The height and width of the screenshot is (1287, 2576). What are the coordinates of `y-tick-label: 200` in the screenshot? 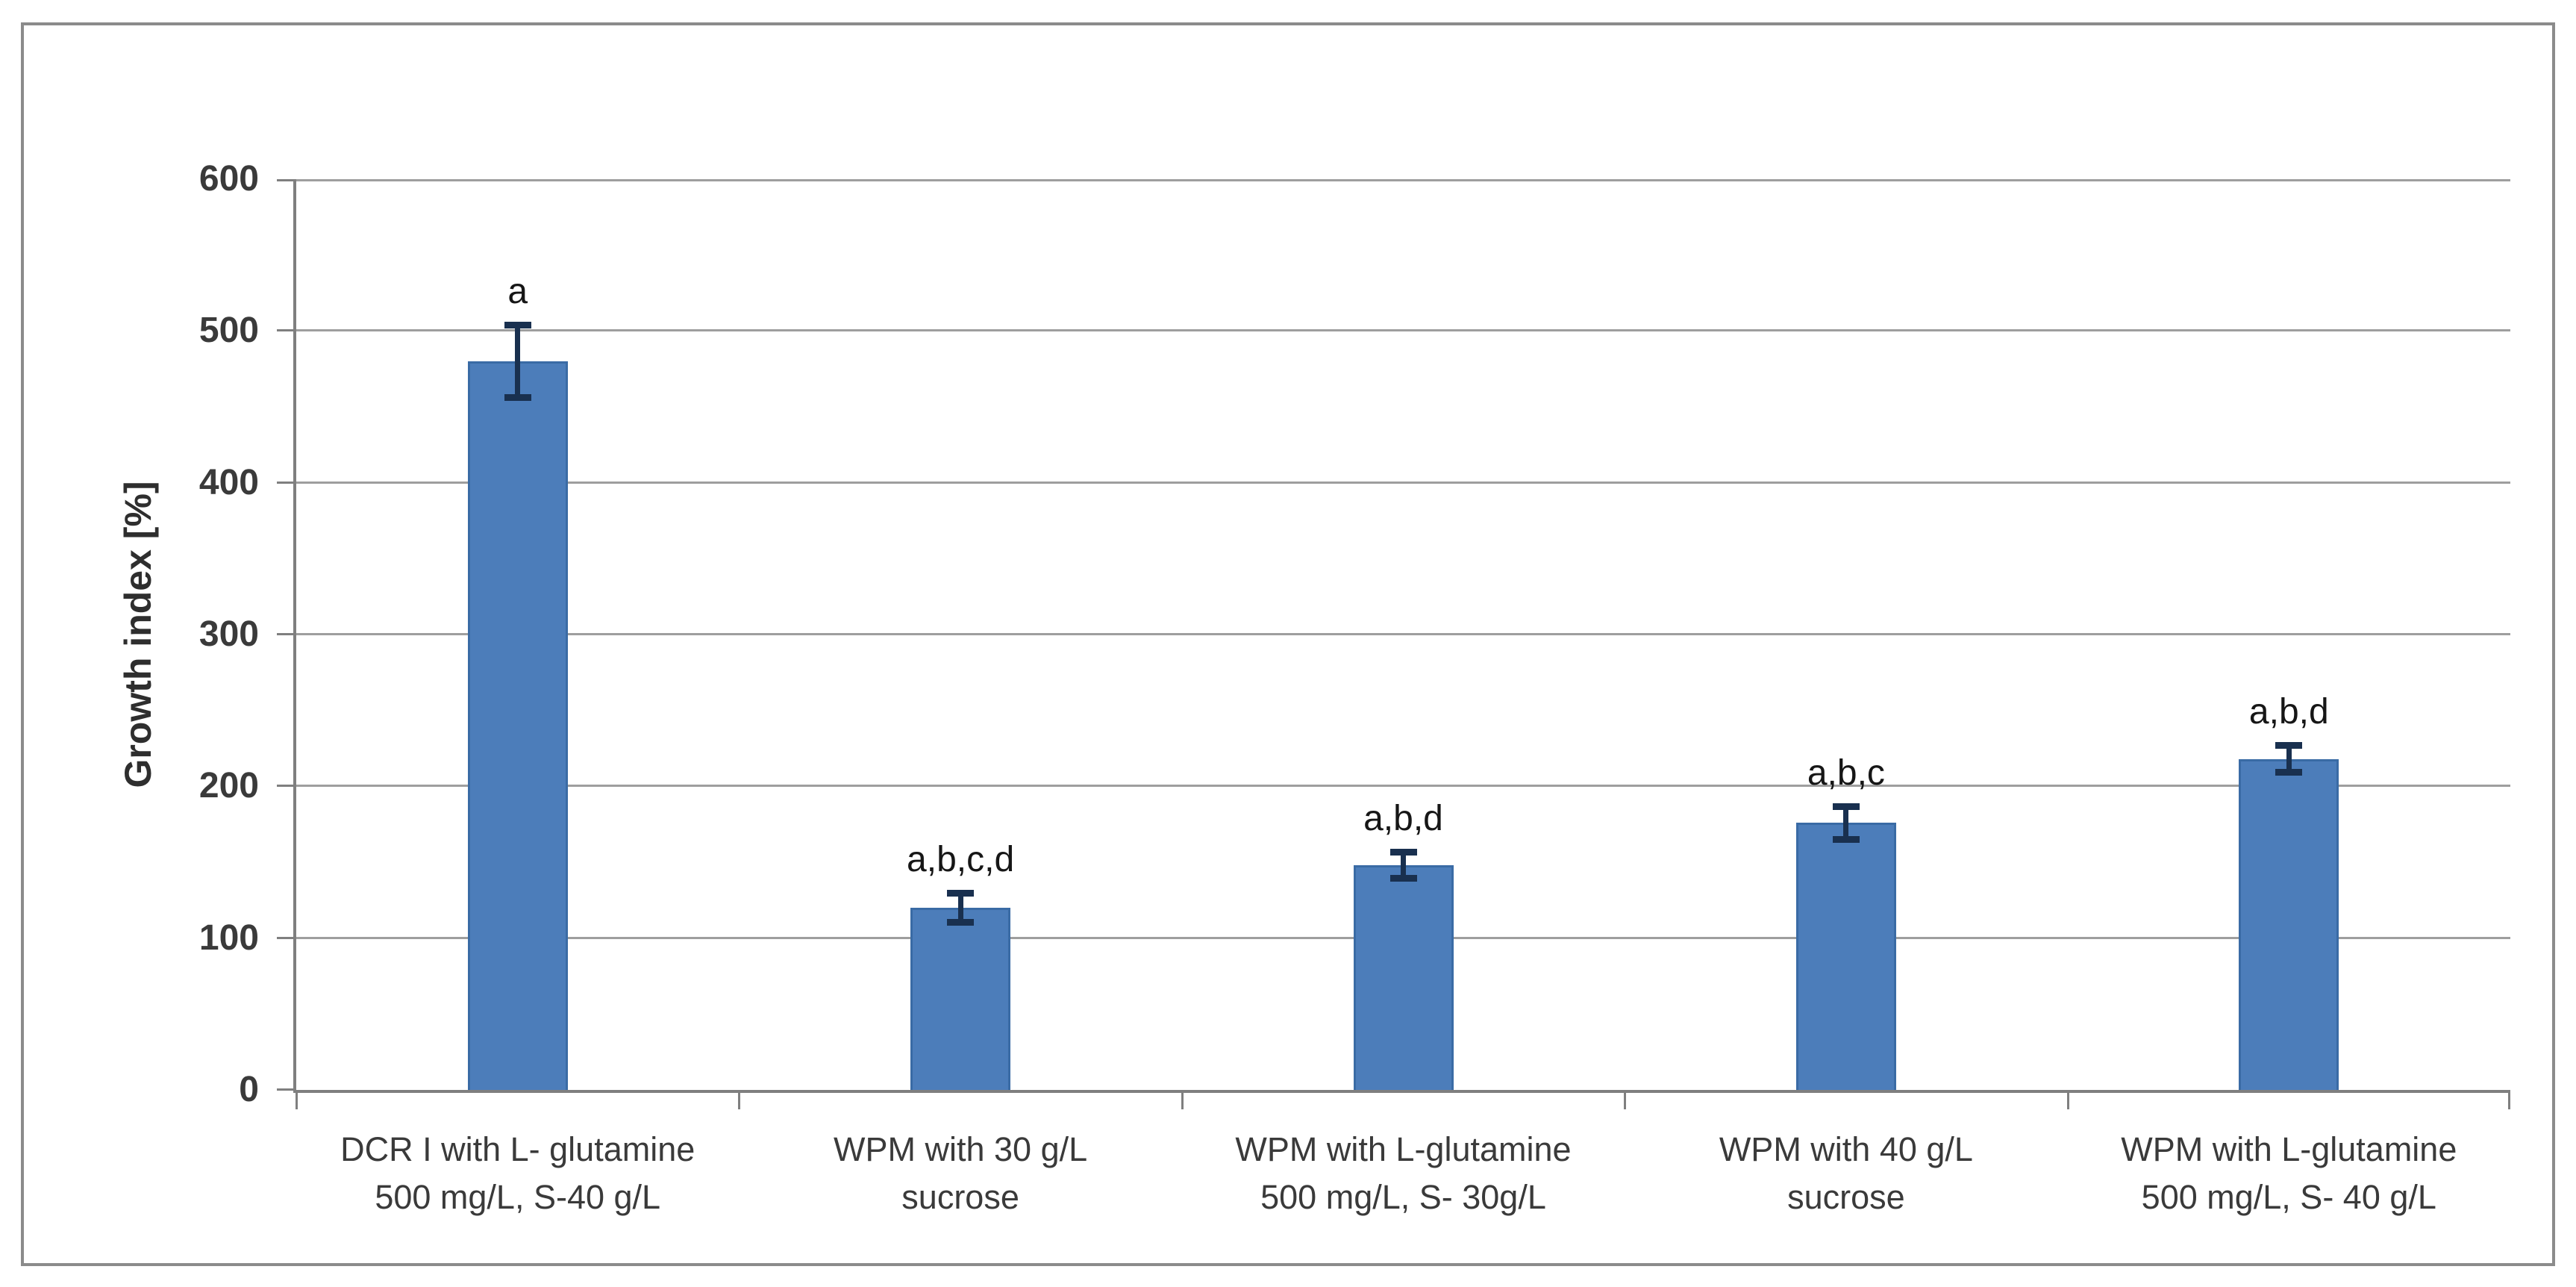 It's located at (228, 786).